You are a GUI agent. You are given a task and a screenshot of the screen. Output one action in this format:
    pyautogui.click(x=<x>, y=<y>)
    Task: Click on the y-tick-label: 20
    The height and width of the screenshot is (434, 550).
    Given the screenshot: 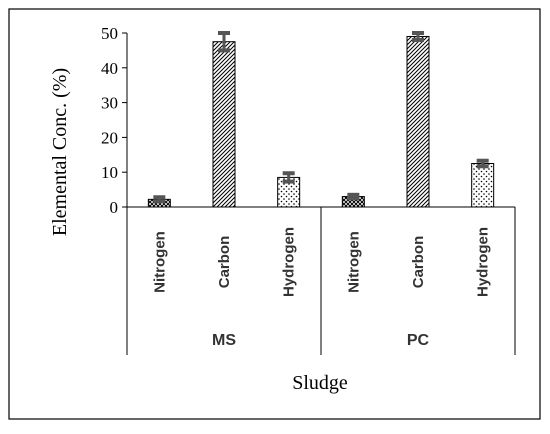 What is the action you would take?
    pyautogui.click(x=109, y=137)
    